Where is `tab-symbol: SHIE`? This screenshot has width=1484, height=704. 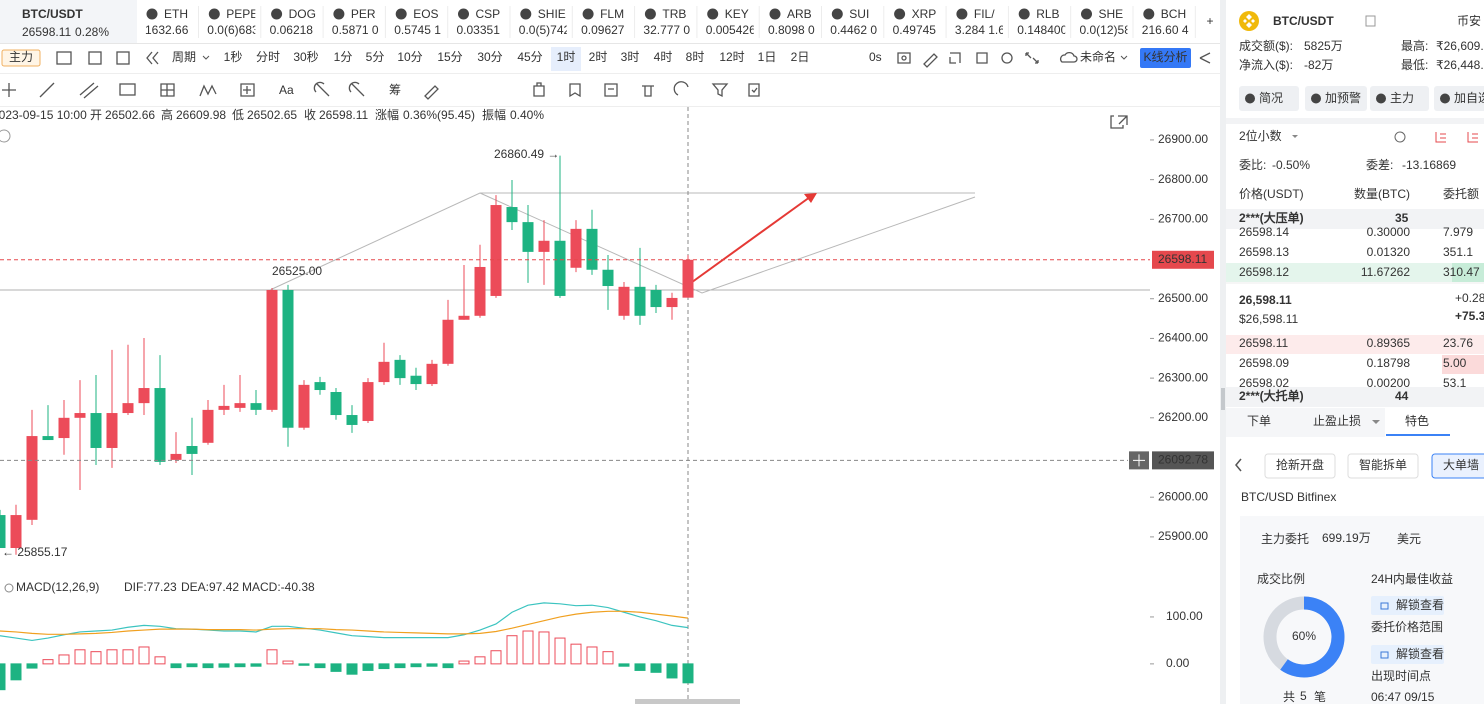
tab-symbol: SHIE is located at coordinates (552, 14).